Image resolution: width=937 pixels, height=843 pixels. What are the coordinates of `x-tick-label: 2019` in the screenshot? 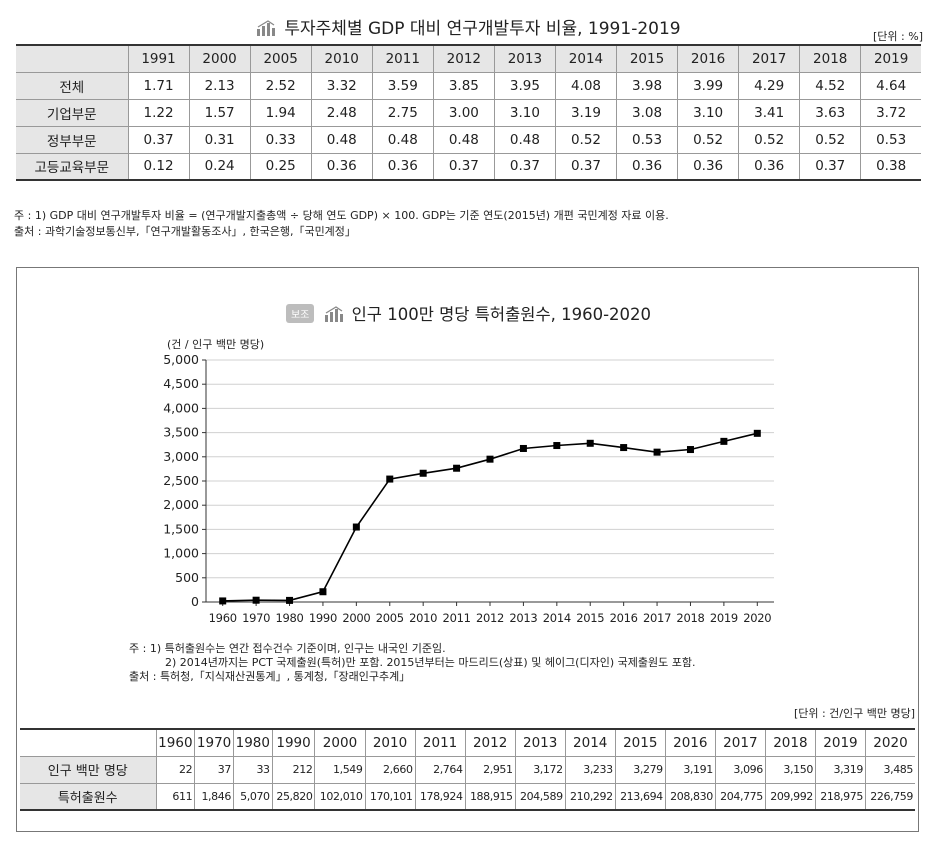 It's located at (724, 618).